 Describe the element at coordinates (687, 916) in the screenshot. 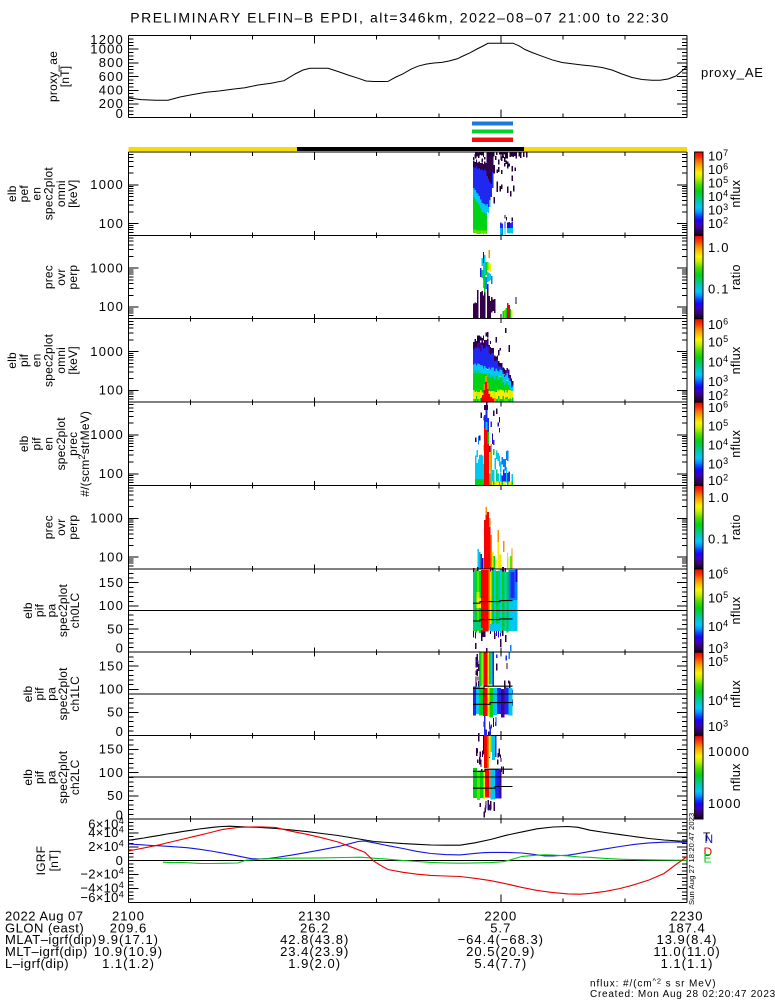

I see `svg-text: 2230` at that location.